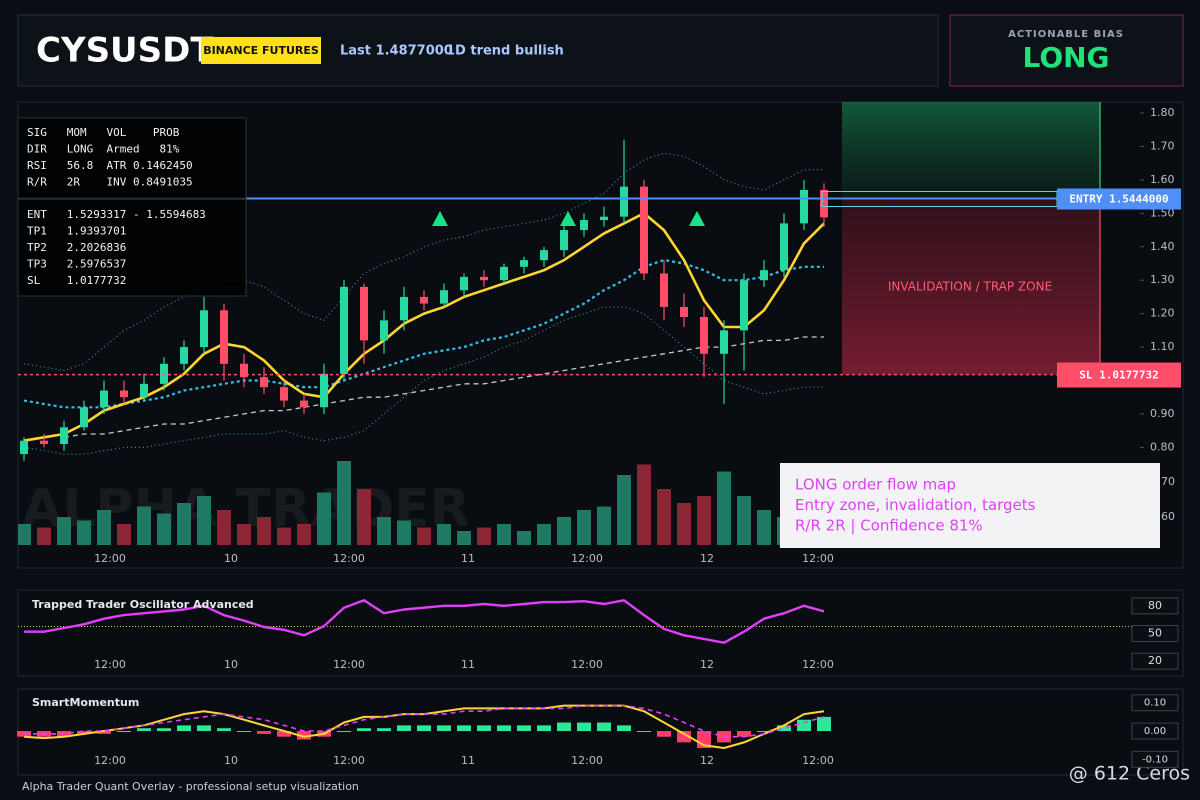 This screenshot has width=1200, height=800. What do you see at coordinates (1162, 112) in the screenshot?
I see `y-tick-label: 1.80` at bounding box center [1162, 112].